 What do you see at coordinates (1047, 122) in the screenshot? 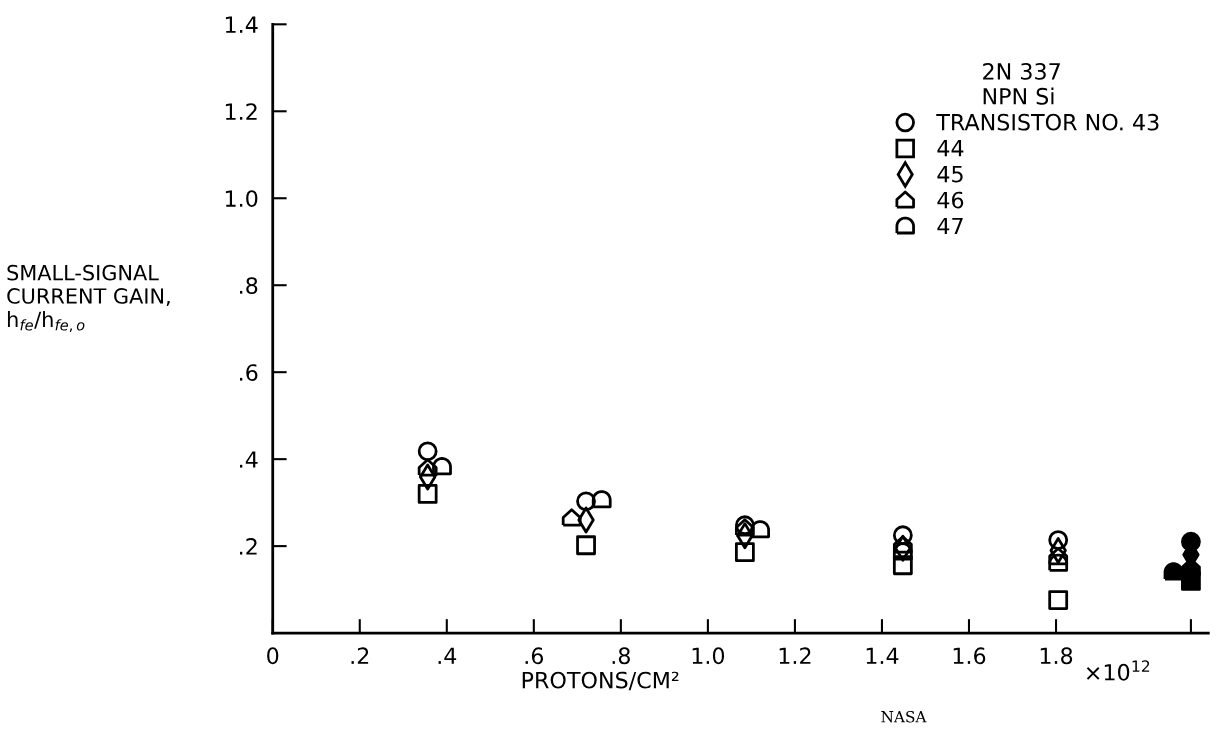
I see `legend-label: TRANSISTOR NO. 43` at bounding box center [1047, 122].